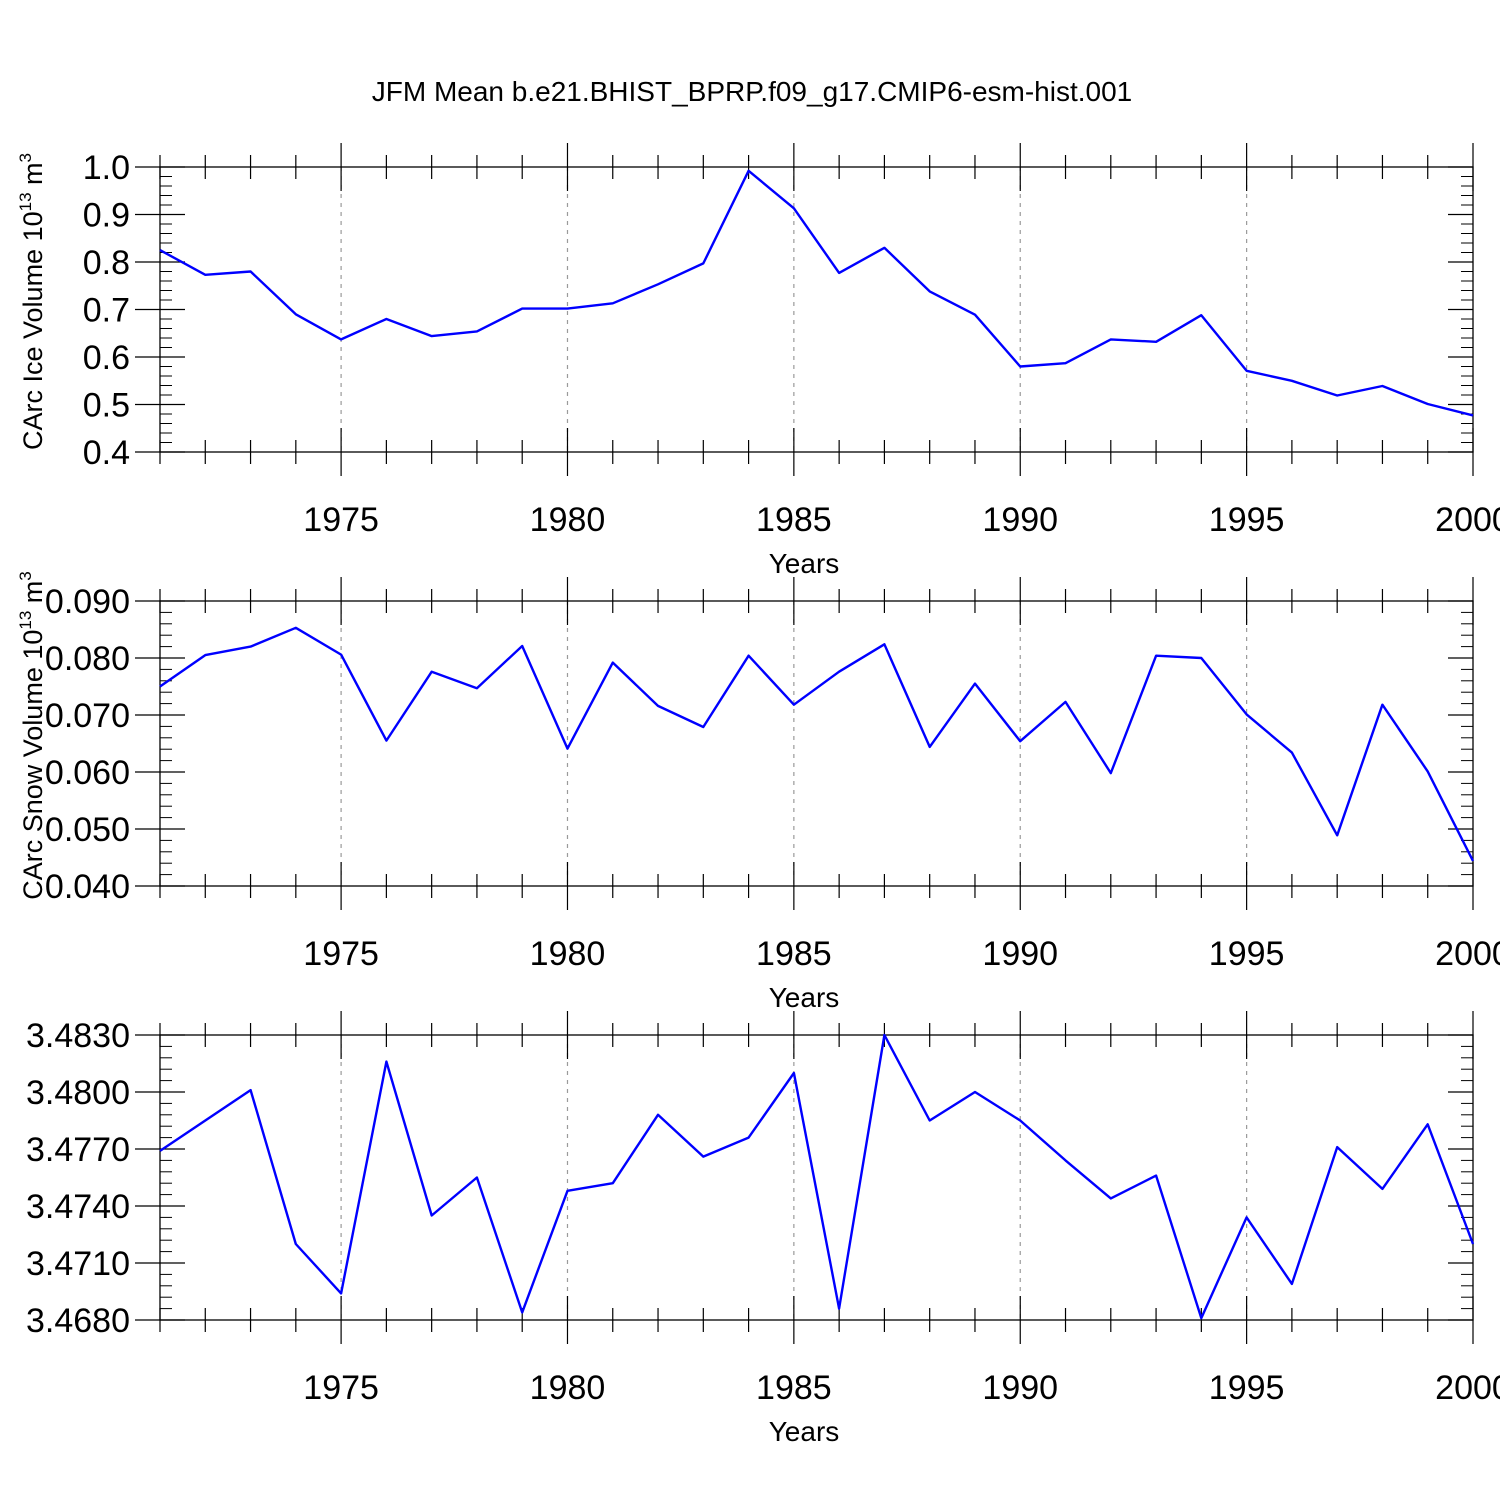 The height and width of the screenshot is (1500, 1500). What do you see at coordinates (816, 293) in the screenshot?
I see `series-line-ice-volume` at bounding box center [816, 293].